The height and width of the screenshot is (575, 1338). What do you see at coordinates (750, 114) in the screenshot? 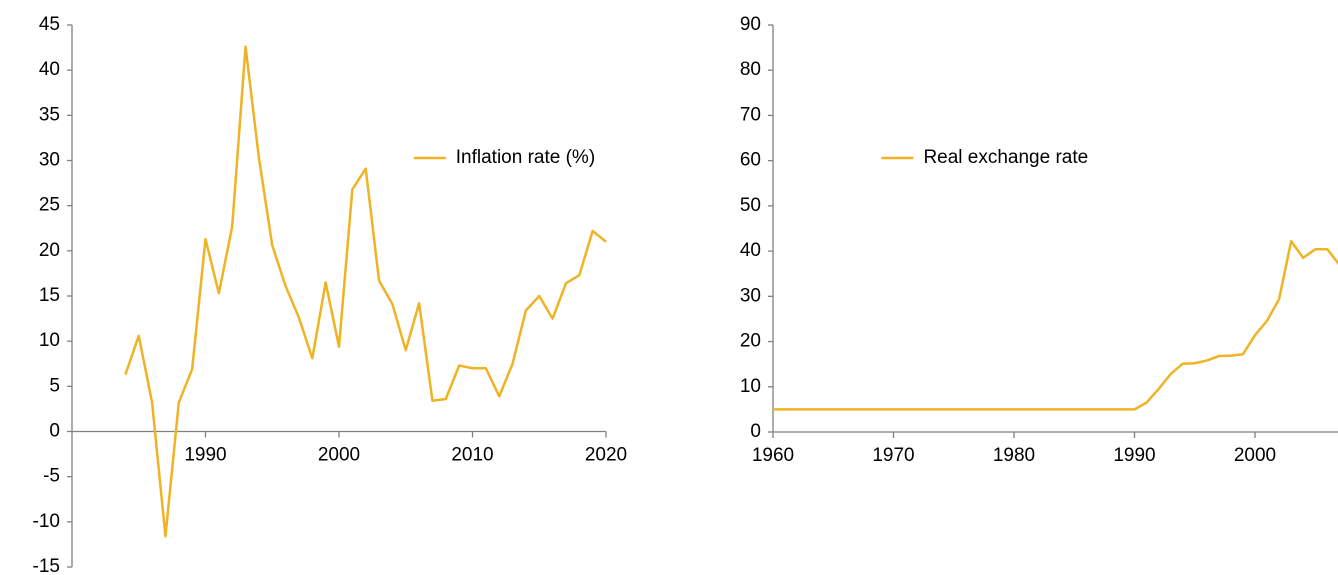
I see `y-tick-label: 70` at bounding box center [750, 114].